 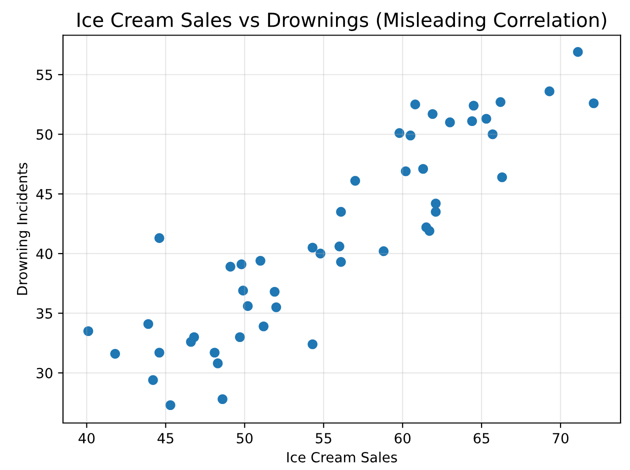 What do you see at coordinates (44, 194) in the screenshot?
I see `y-tick-label: 45` at bounding box center [44, 194].